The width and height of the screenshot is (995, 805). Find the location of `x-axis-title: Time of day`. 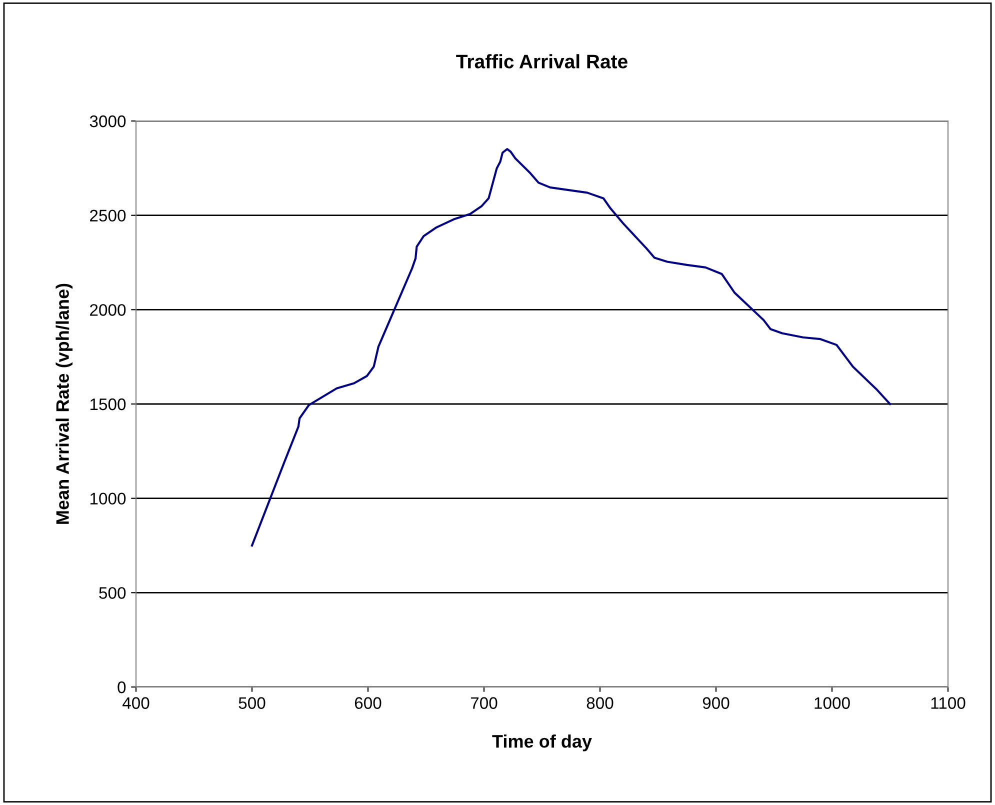

x-axis-title: Time of day is located at coordinates (542, 743).